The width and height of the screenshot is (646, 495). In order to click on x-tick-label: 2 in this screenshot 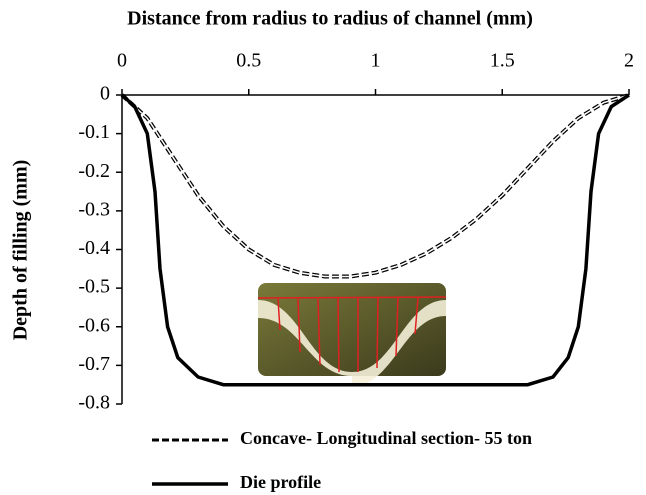, I will do `click(629, 61)`.